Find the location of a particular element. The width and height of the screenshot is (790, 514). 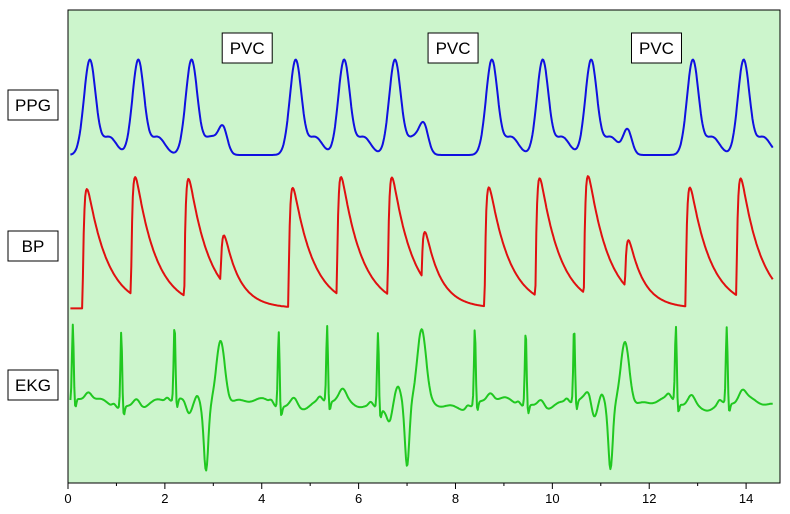

annotation-text-3: PVC is located at coordinates (656, 48).